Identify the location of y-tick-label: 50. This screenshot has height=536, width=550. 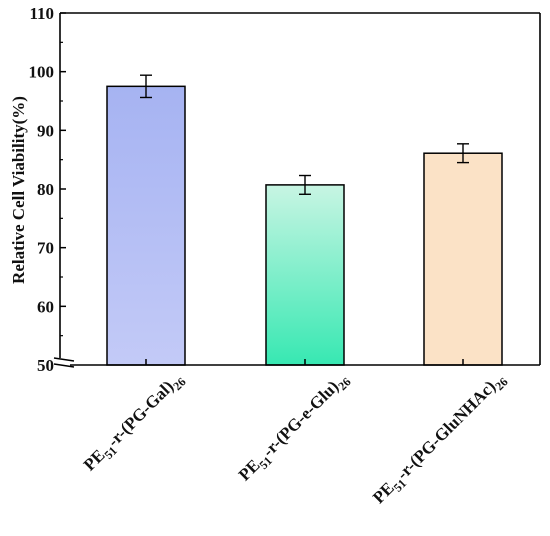
(45, 365).